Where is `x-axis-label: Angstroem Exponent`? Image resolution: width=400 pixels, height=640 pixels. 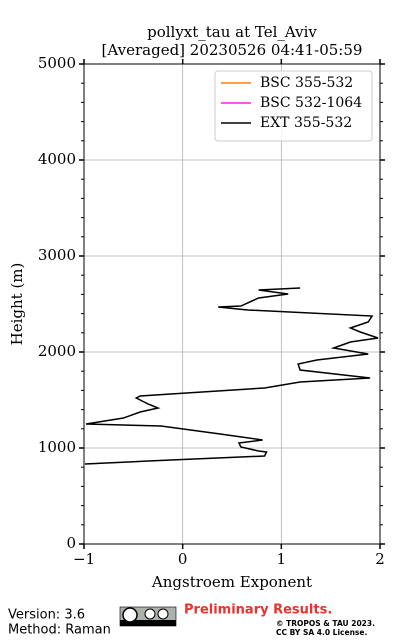
x-axis-label: Angstroem Exponent is located at coordinates (231, 582).